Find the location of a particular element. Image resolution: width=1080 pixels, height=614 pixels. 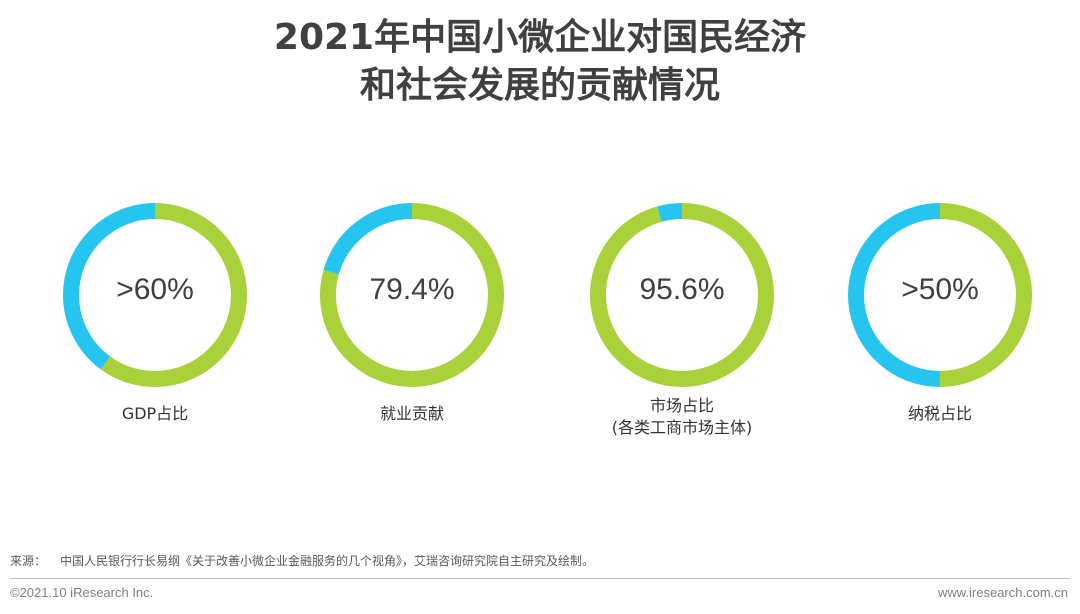

caption-line: 市场占比 is located at coordinates (681, 405).